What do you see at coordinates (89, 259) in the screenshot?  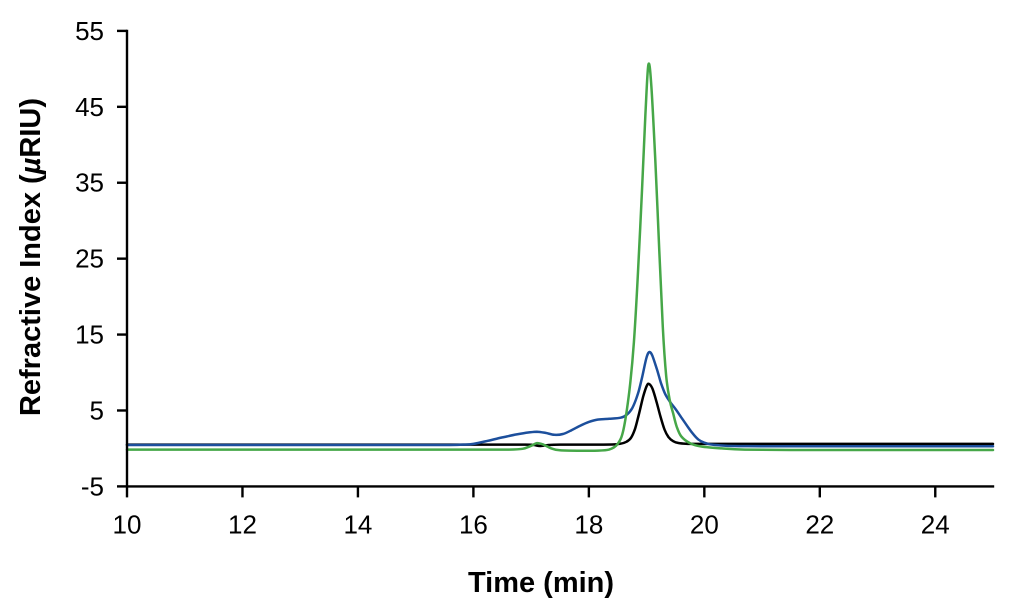 I see `y-tick-label: 25` at bounding box center [89, 259].